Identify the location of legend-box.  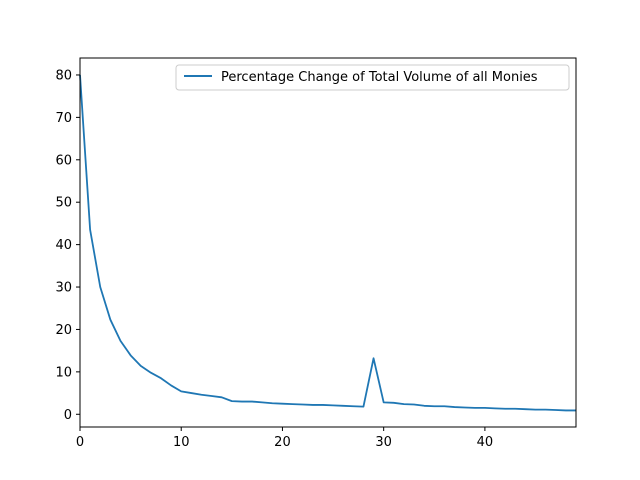
(372, 77).